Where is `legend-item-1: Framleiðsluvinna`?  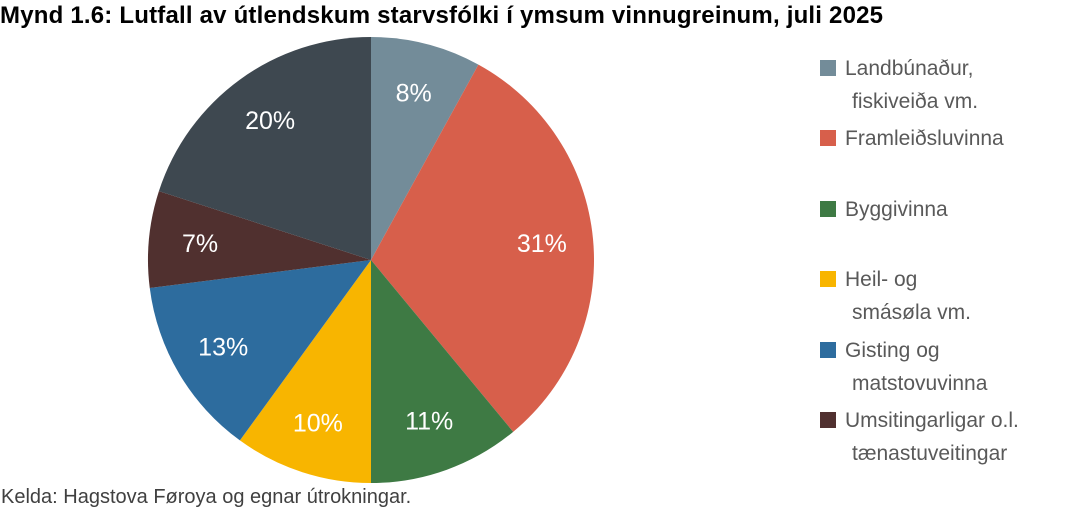
legend-item-1: Framleiðsluvinna is located at coordinates (912, 138).